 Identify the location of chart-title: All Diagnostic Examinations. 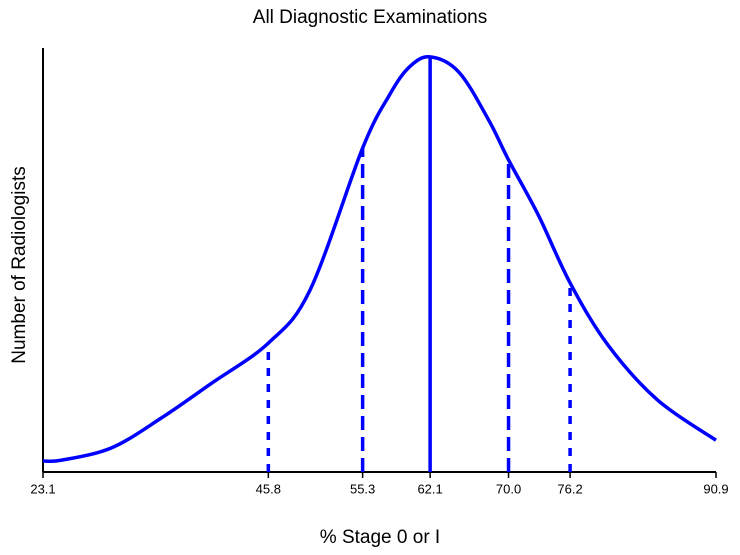
(370, 17).